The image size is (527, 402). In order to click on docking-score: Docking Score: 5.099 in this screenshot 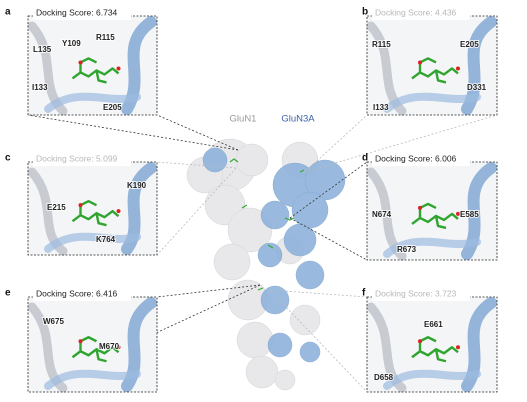, I will do `click(77, 158)`.